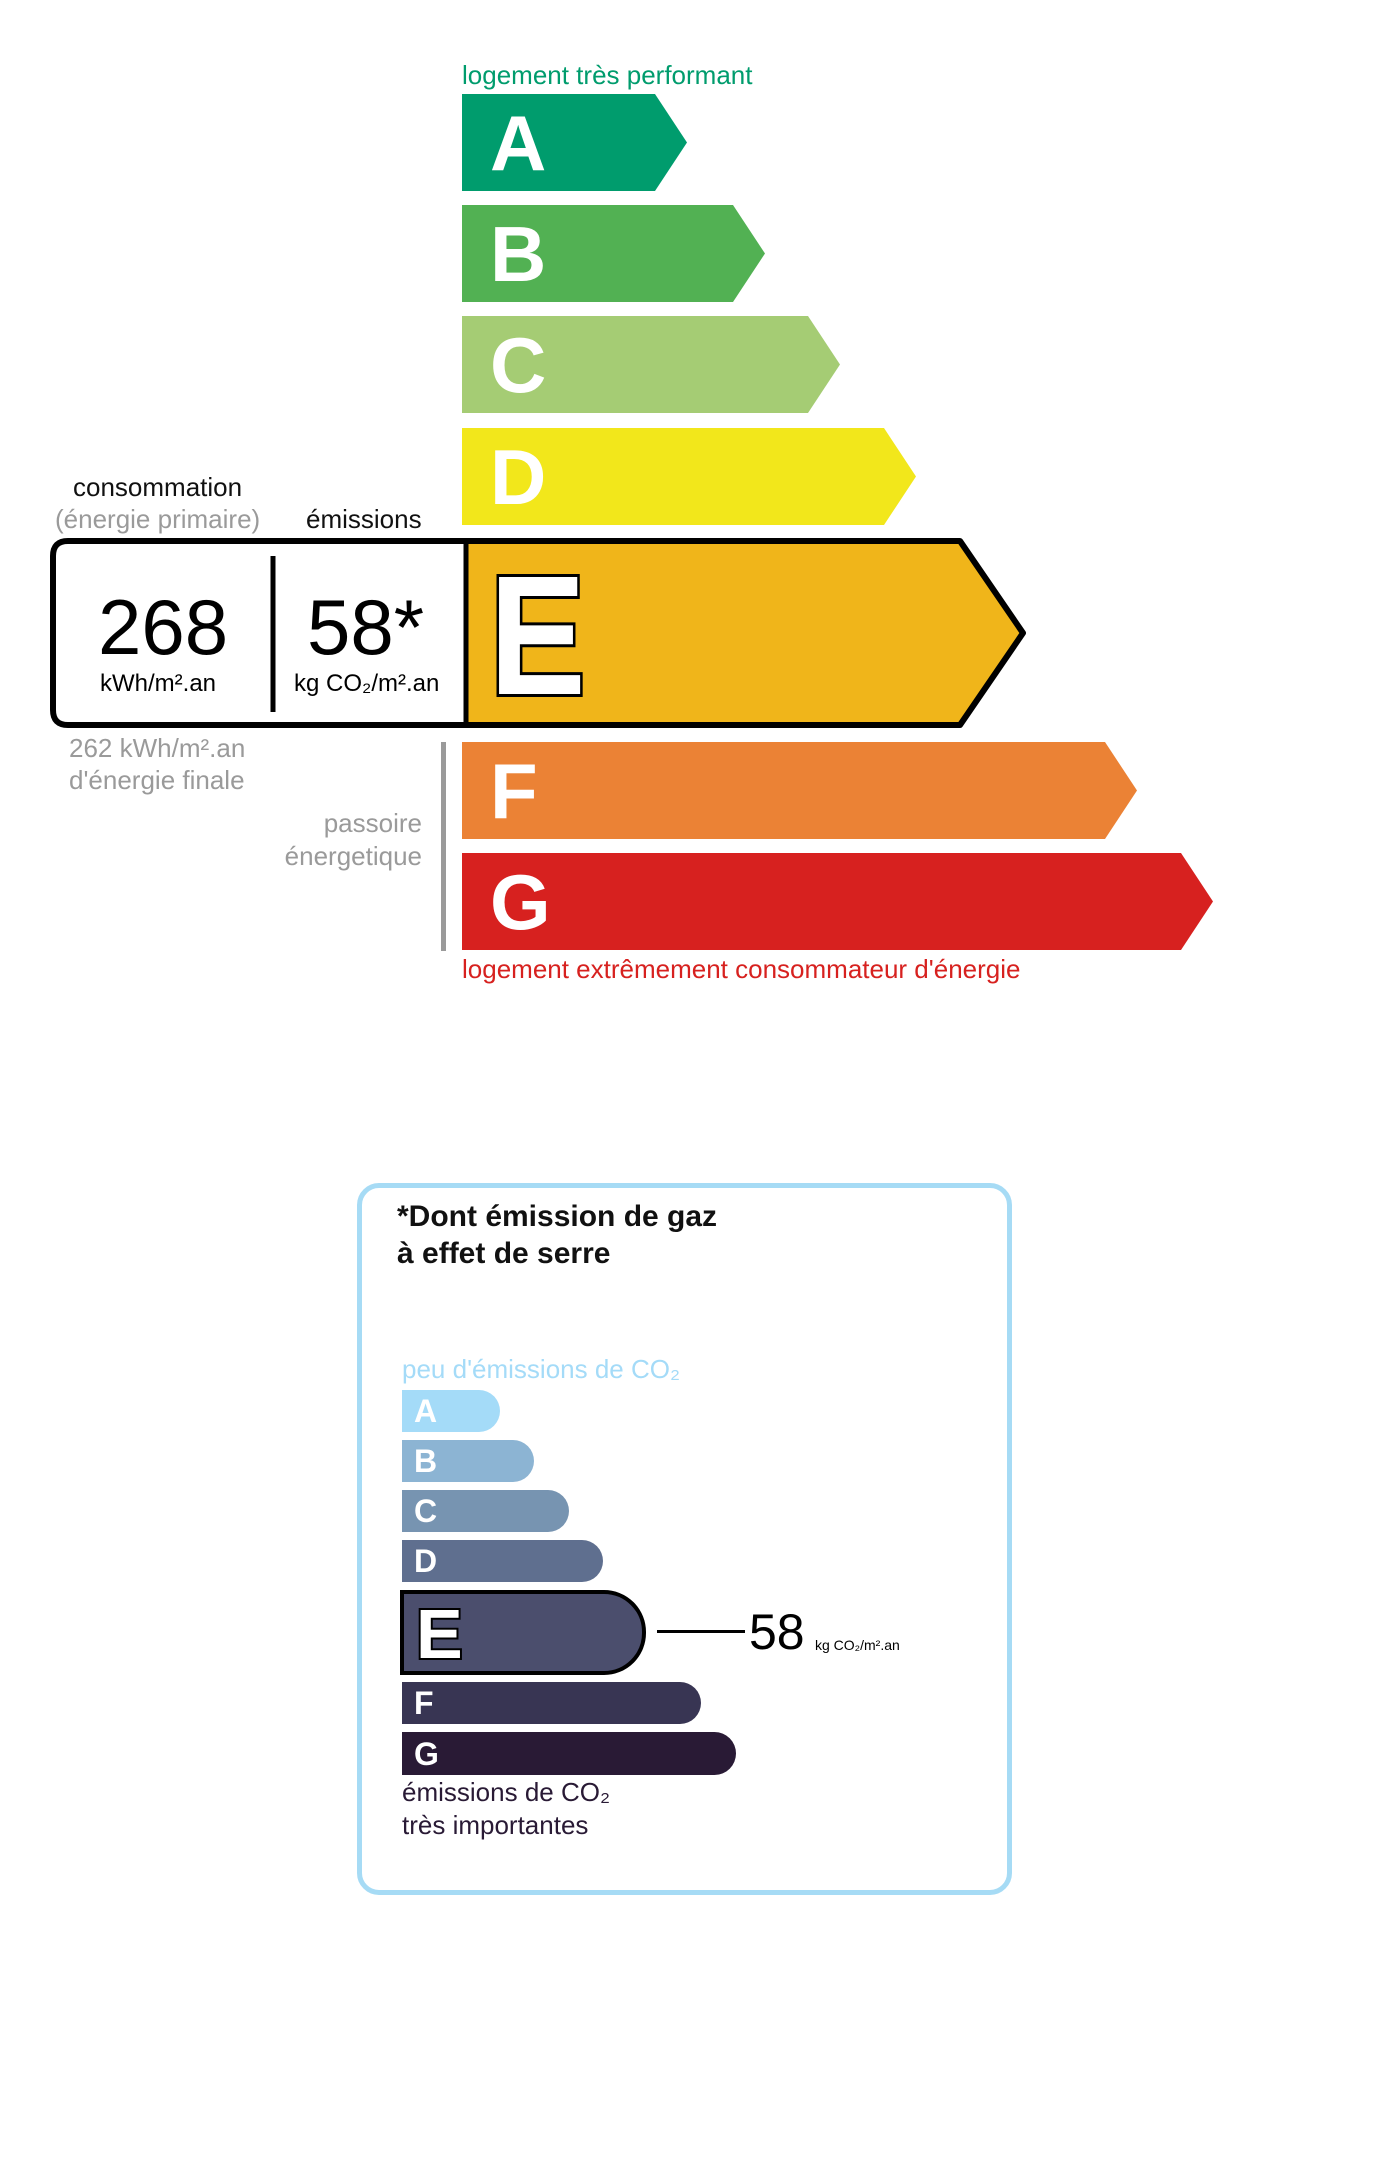 The image size is (1380, 2158). Describe the element at coordinates (163, 627) in the screenshot. I see `consumption-value: 268` at that location.